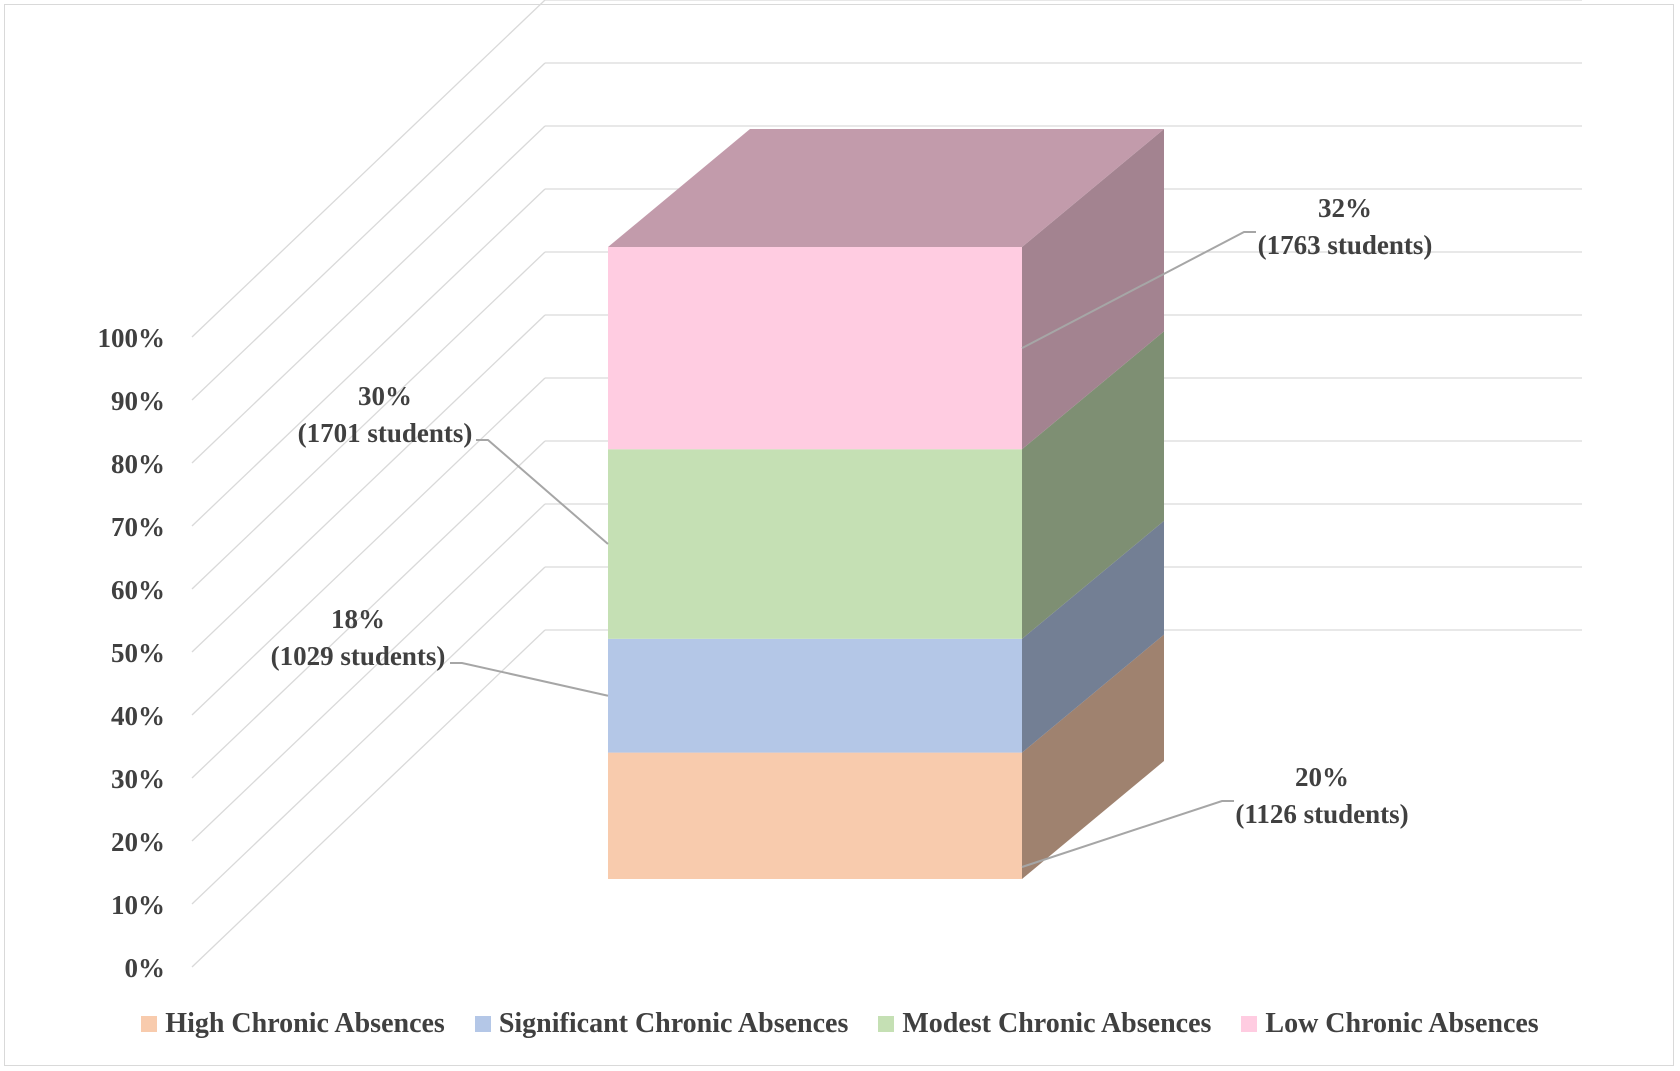 This screenshot has height=1071, width=1680. Describe the element at coordinates (138, 842) in the screenshot. I see `y-tick-label: 20%` at that location.